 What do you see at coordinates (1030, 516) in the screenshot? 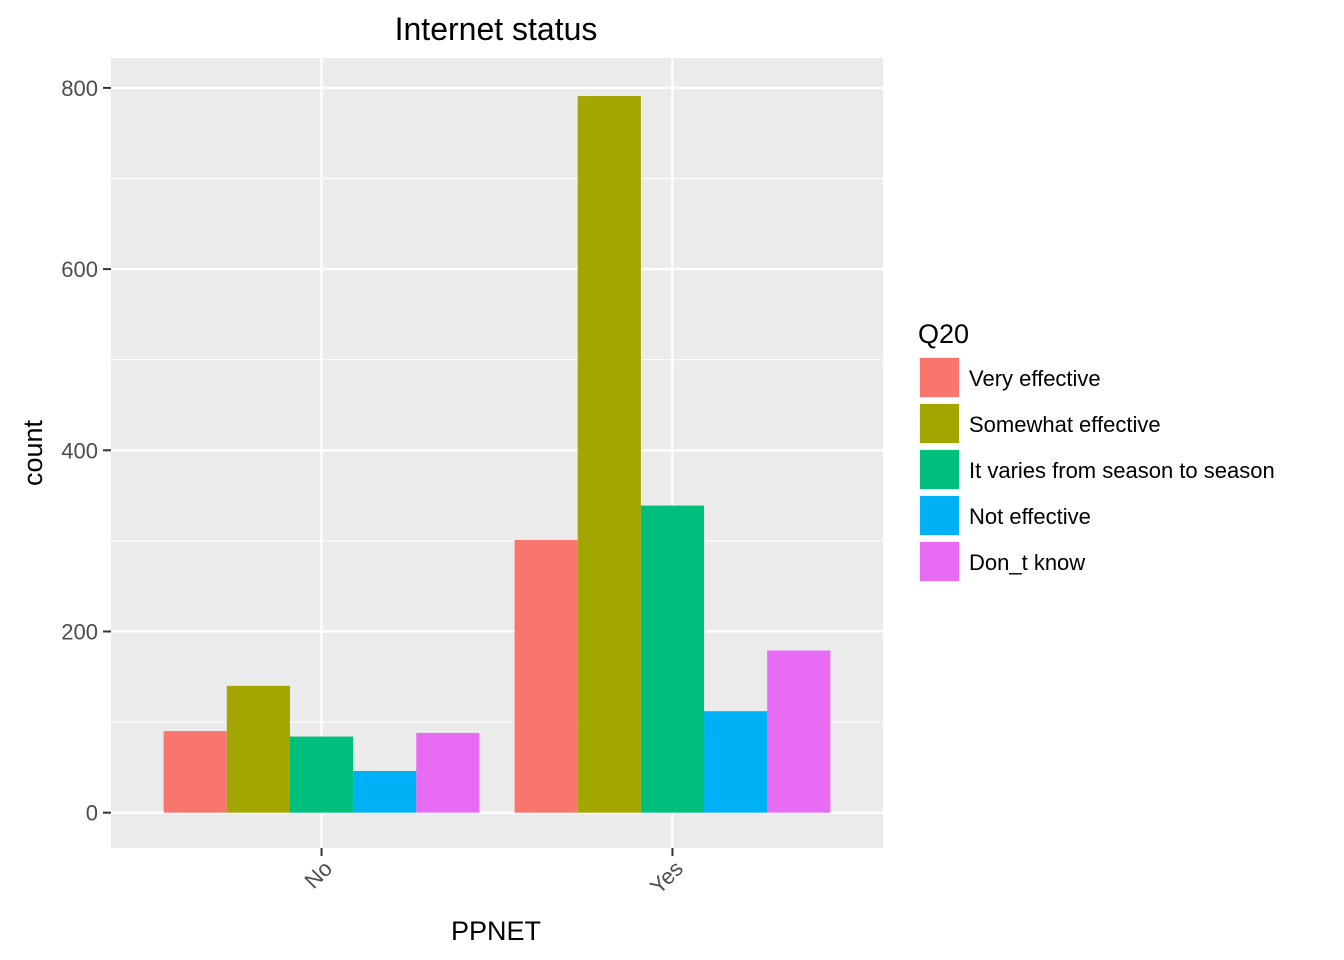
I see `legend-label: Not effective` at bounding box center [1030, 516].